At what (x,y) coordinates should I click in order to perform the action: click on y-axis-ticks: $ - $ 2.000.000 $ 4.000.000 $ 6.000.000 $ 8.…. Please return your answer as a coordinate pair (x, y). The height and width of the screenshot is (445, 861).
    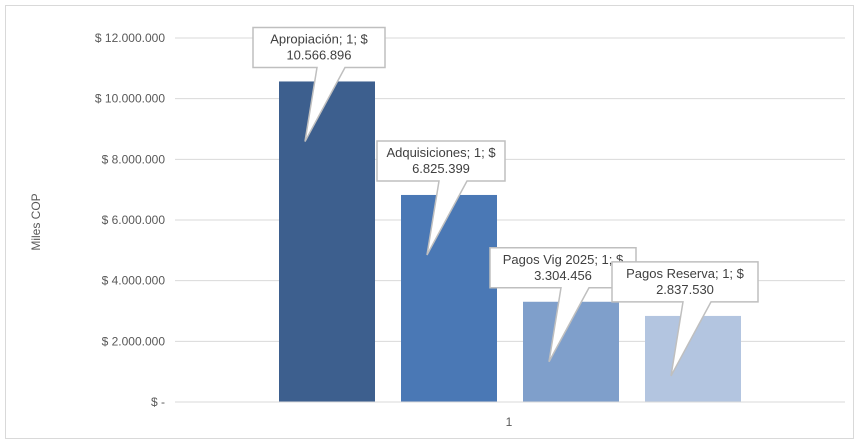
    Looking at the image, I should click on (130, 220).